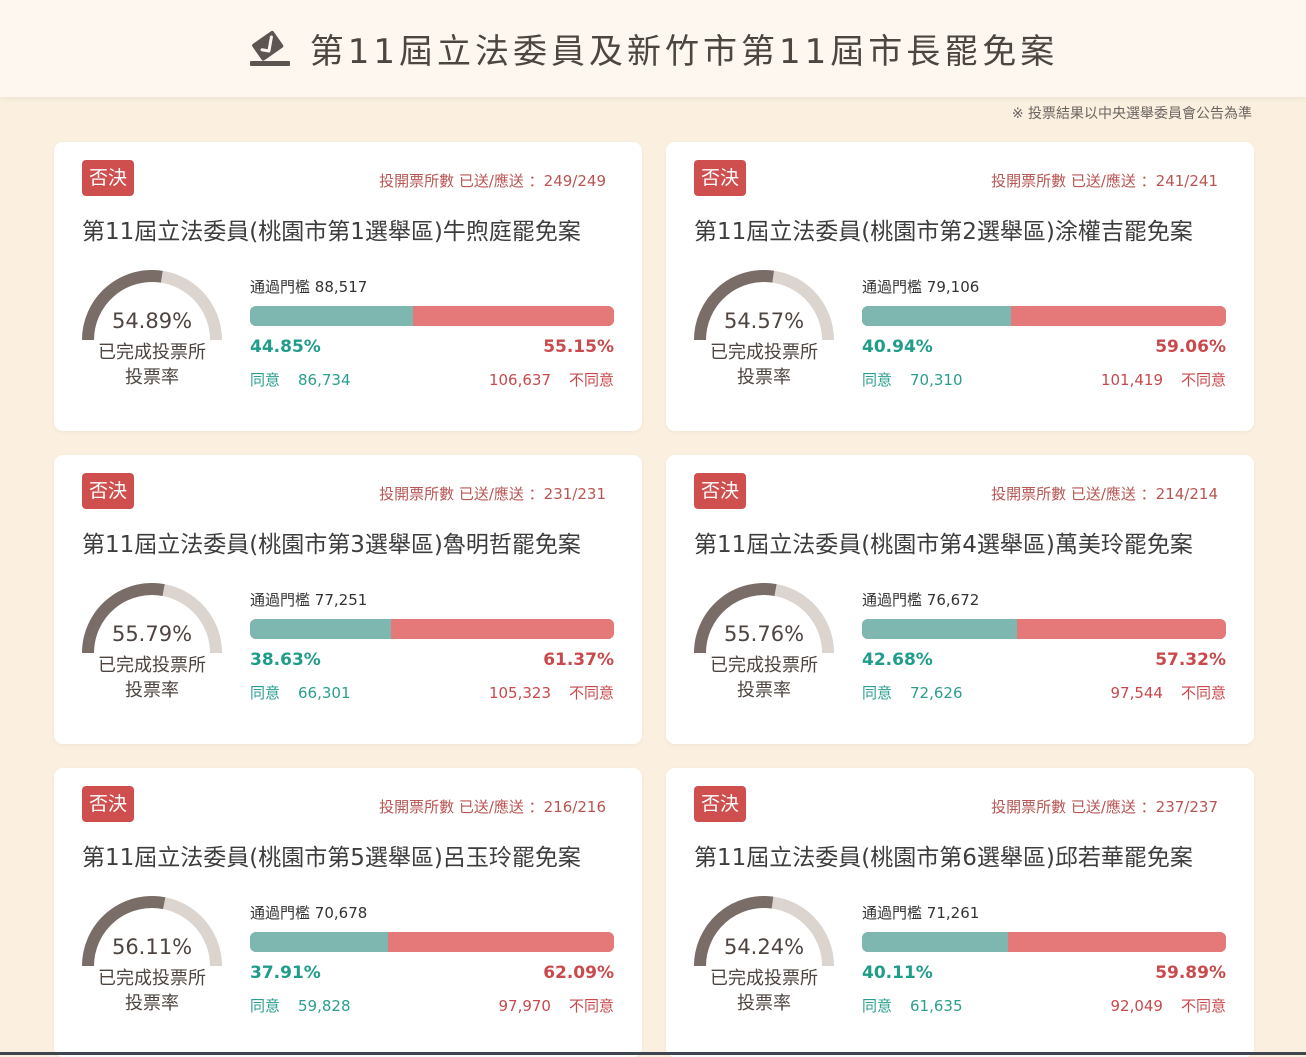 The width and height of the screenshot is (1306, 1057). What do you see at coordinates (309, 913) in the screenshot?
I see `pass-threshold: 通過門檻 70,678` at bounding box center [309, 913].